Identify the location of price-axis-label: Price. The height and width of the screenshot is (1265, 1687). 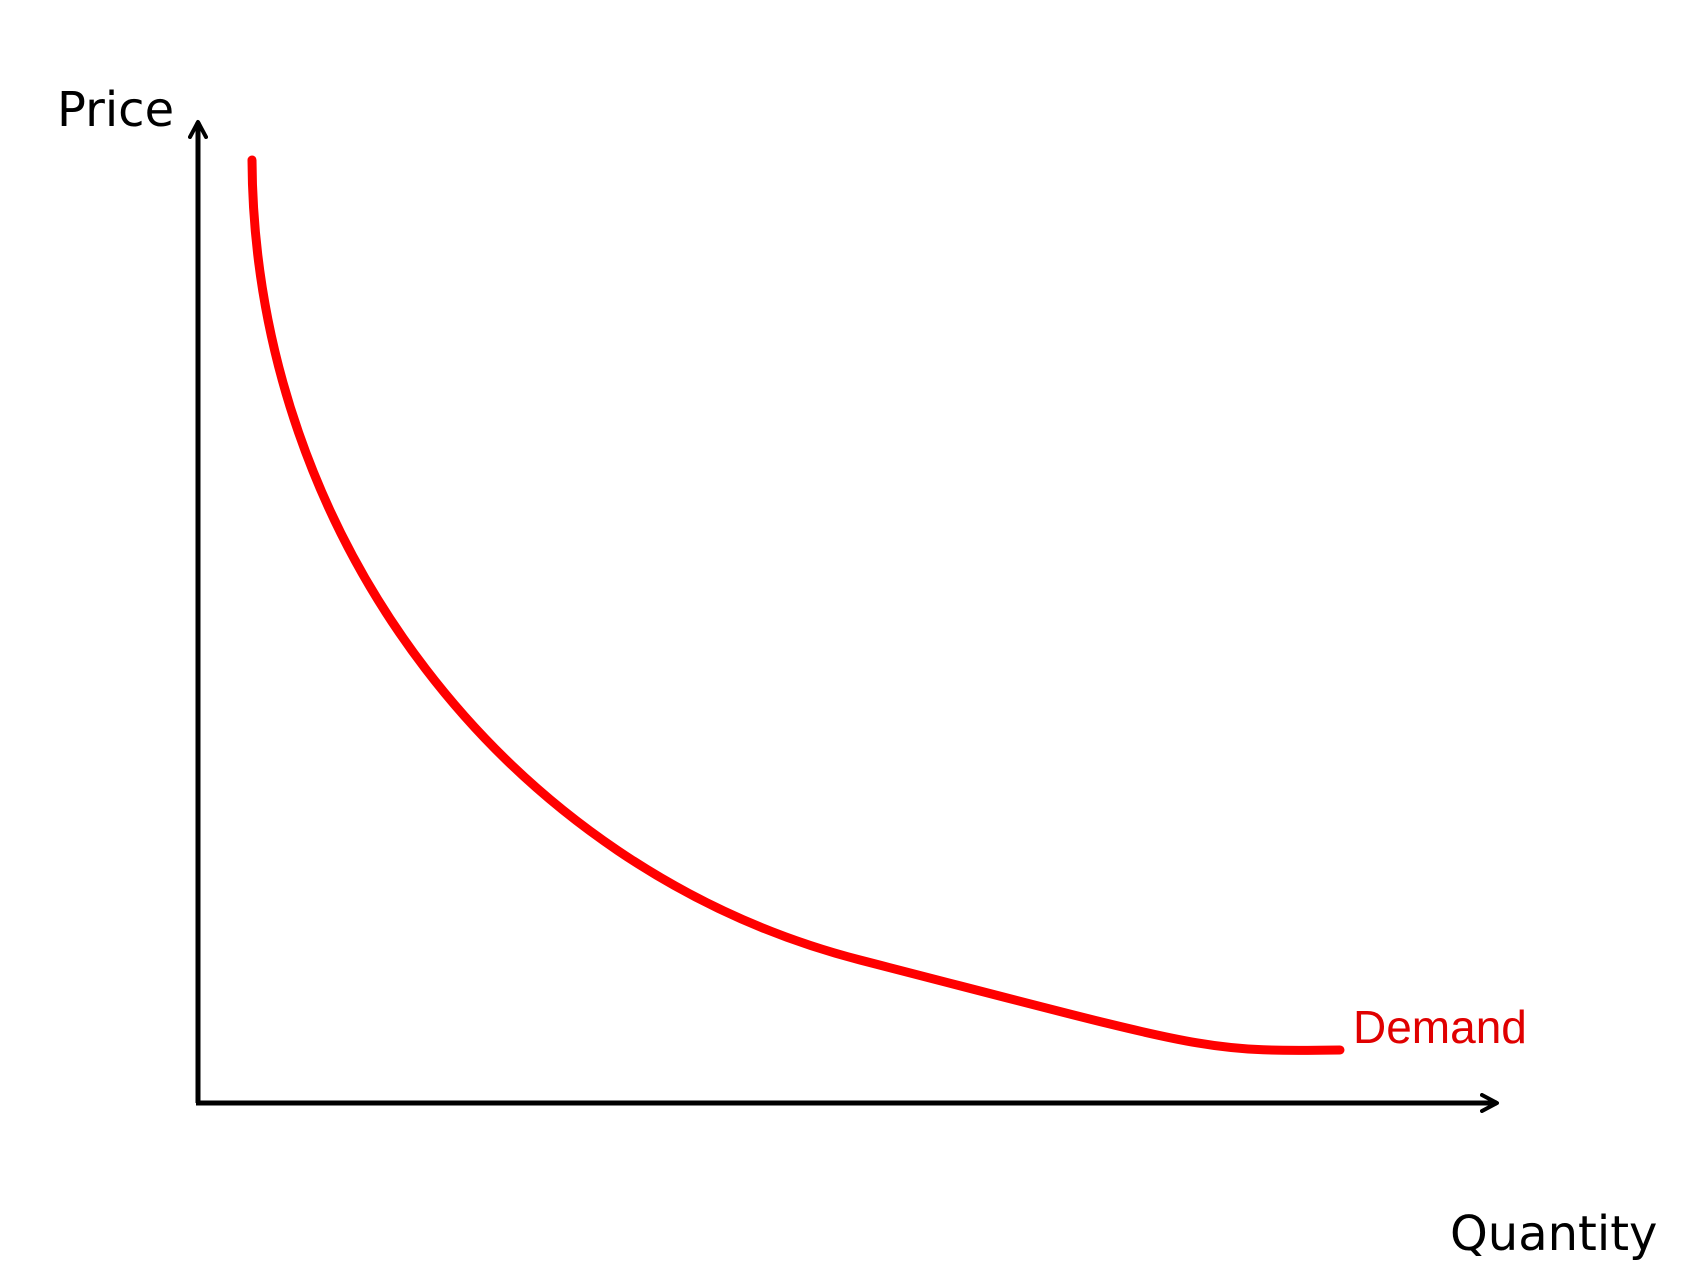
(115, 110).